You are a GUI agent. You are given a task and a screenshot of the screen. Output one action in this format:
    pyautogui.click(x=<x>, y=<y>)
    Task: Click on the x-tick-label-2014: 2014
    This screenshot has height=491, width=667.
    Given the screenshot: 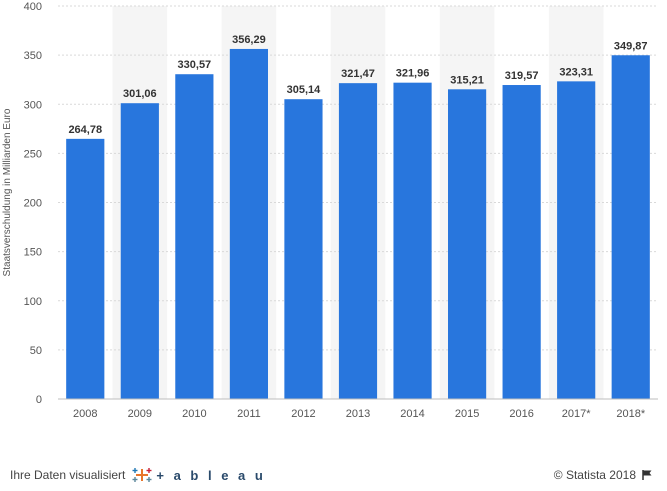 What is the action you would take?
    pyautogui.click(x=412, y=414)
    